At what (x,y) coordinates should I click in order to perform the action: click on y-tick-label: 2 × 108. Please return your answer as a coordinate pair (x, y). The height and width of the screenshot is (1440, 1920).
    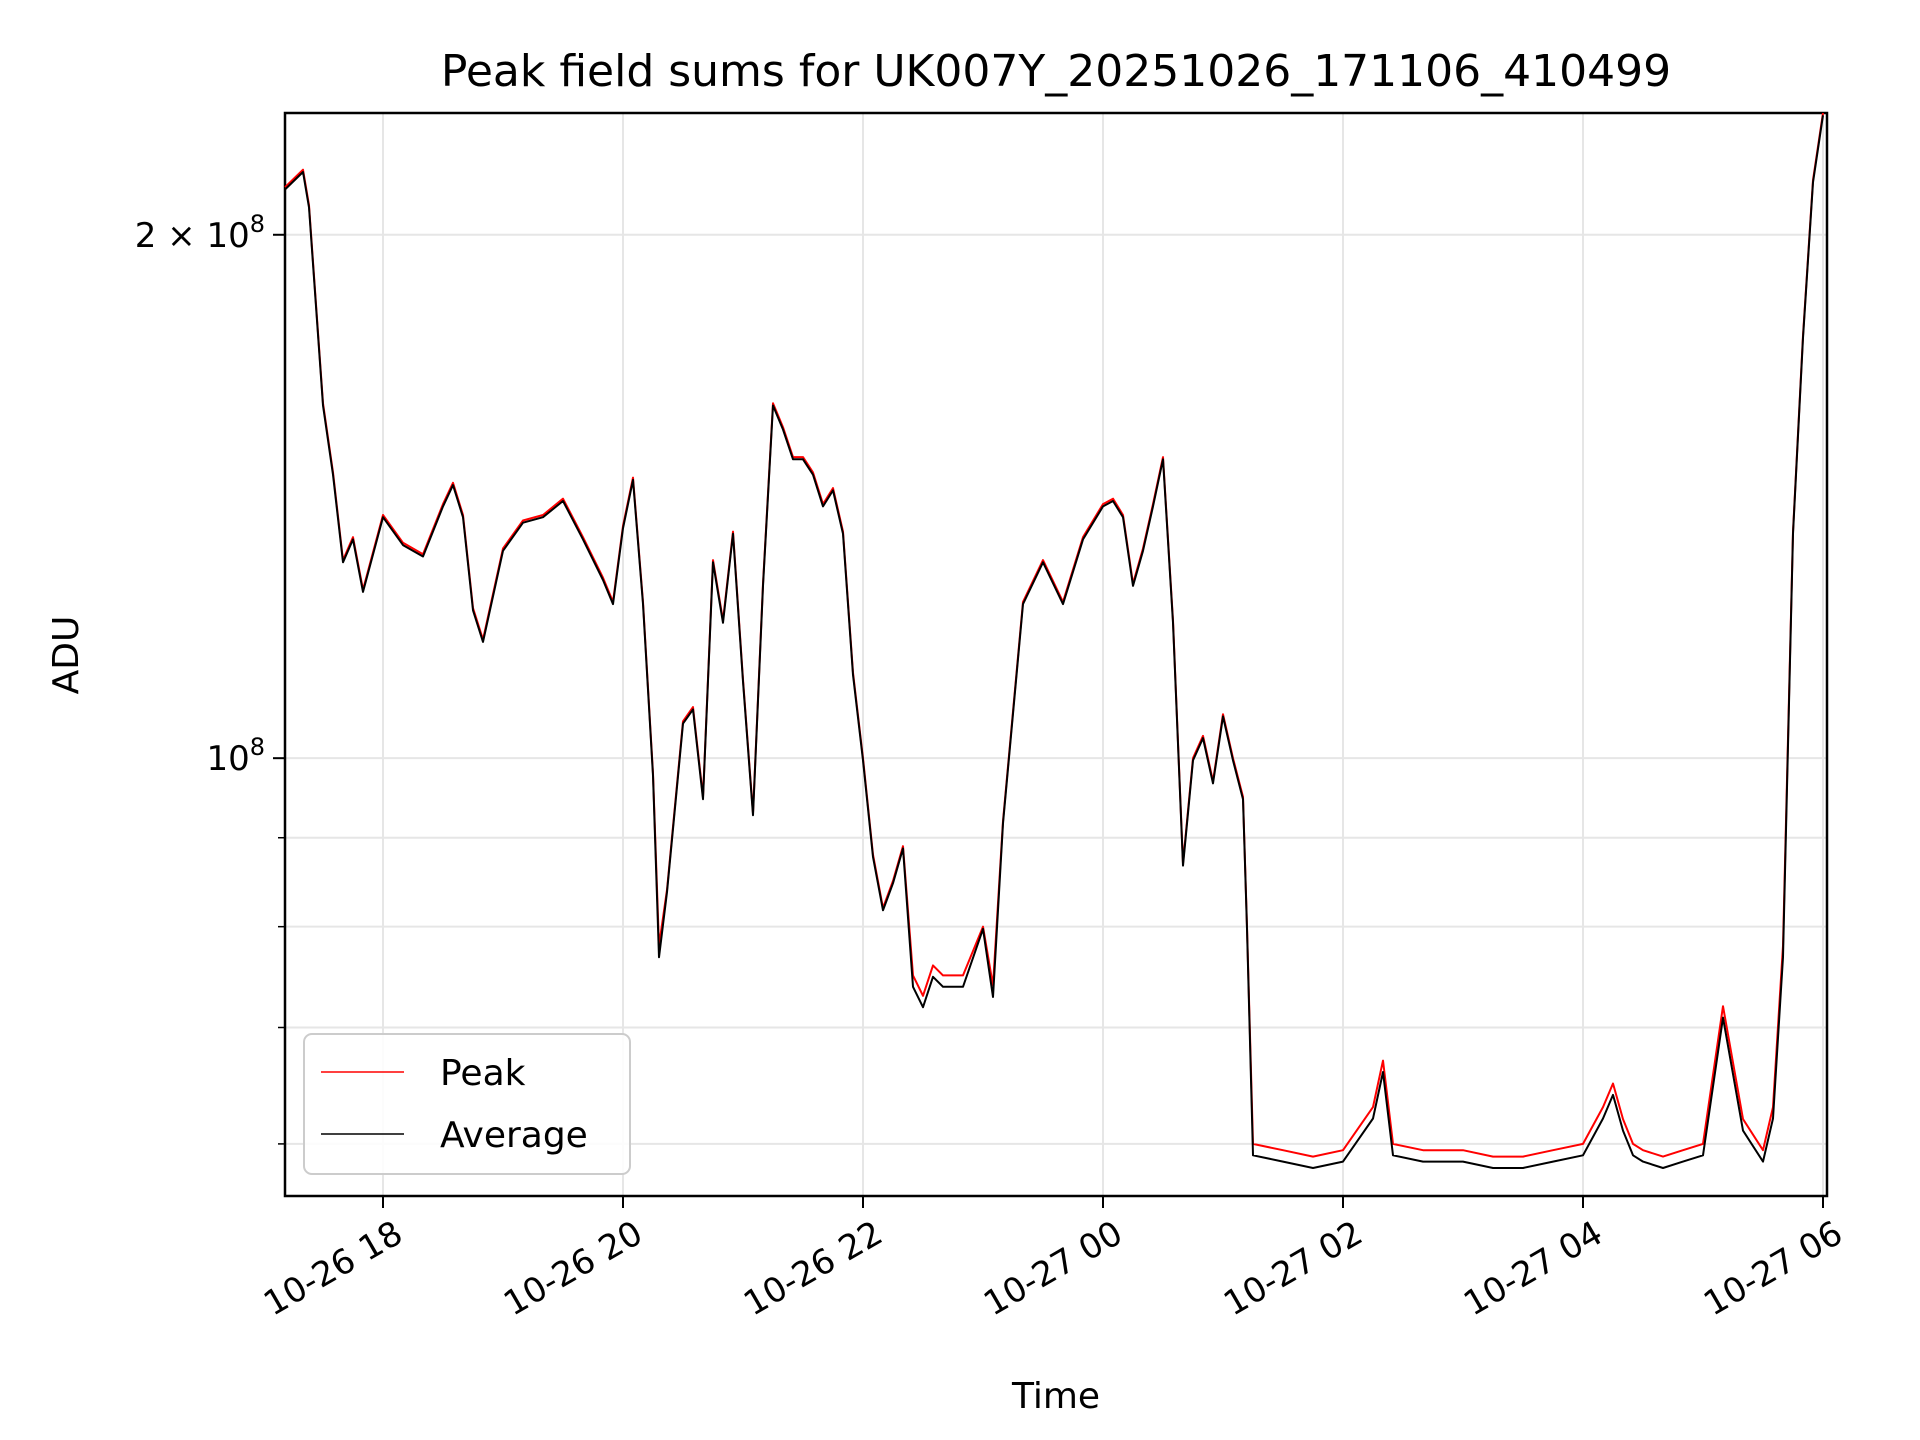
    Looking at the image, I should click on (200, 233).